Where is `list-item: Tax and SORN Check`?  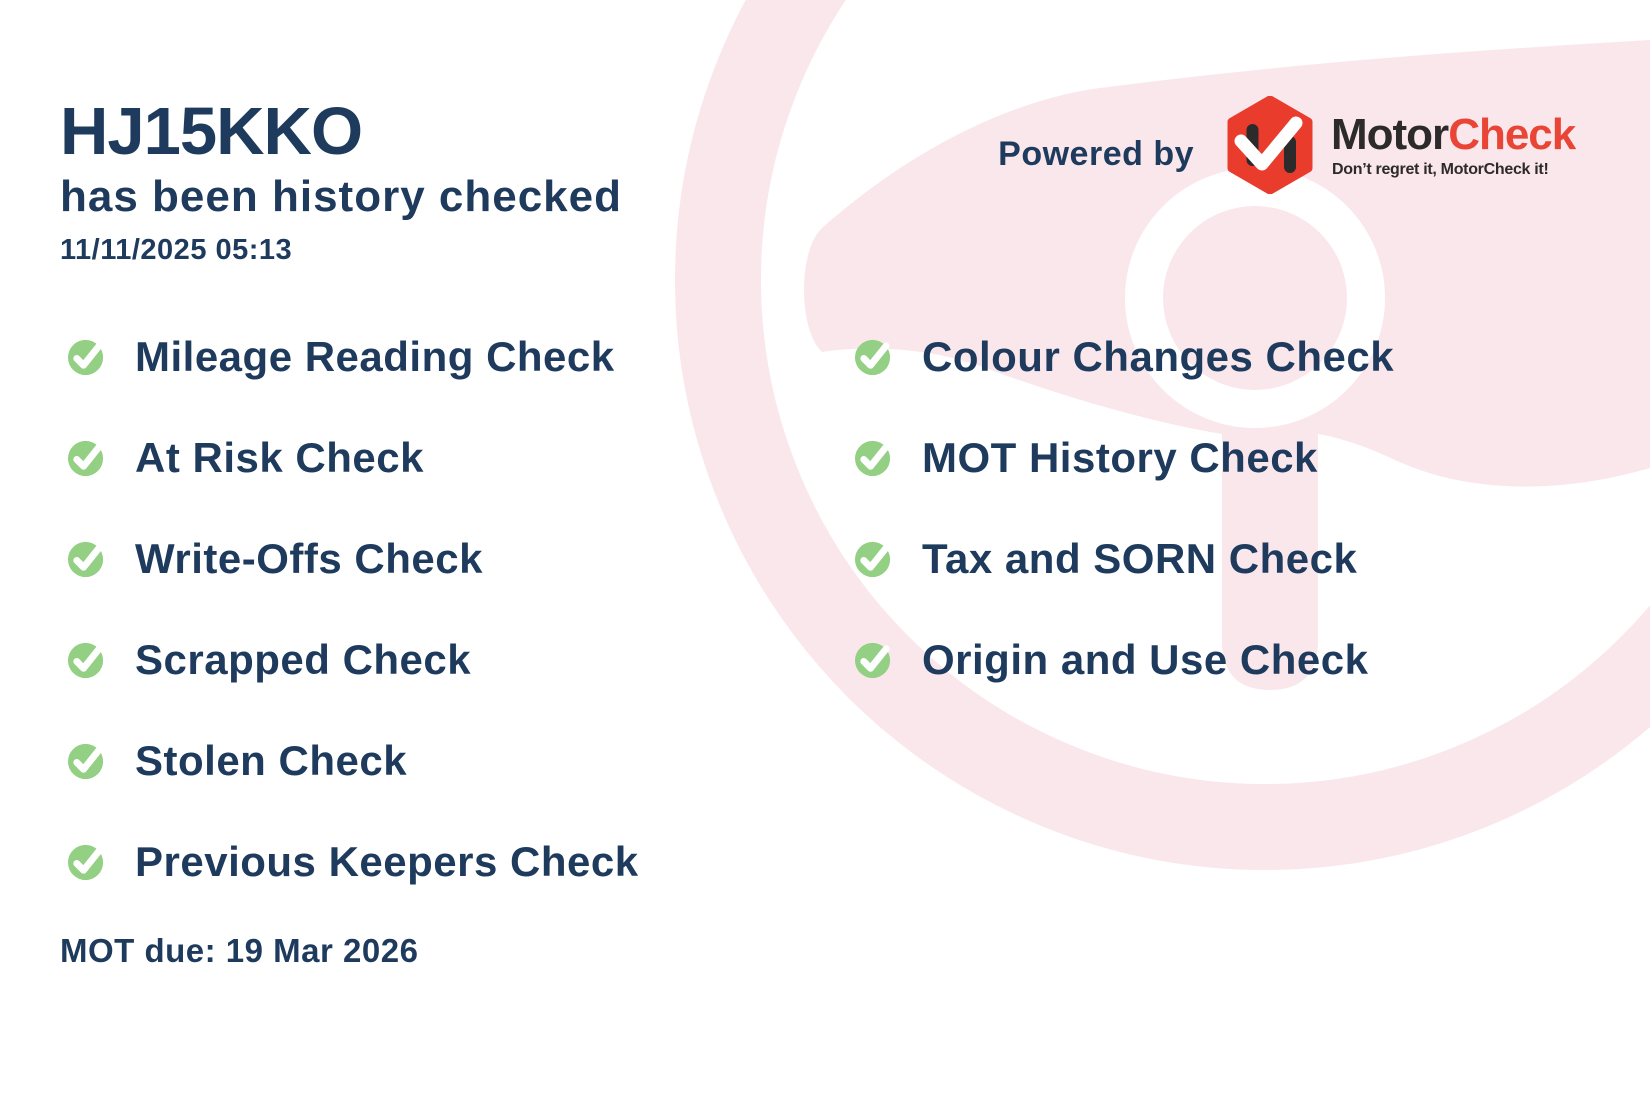 list-item: Tax and SORN Check is located at coordinates (1124, 558).